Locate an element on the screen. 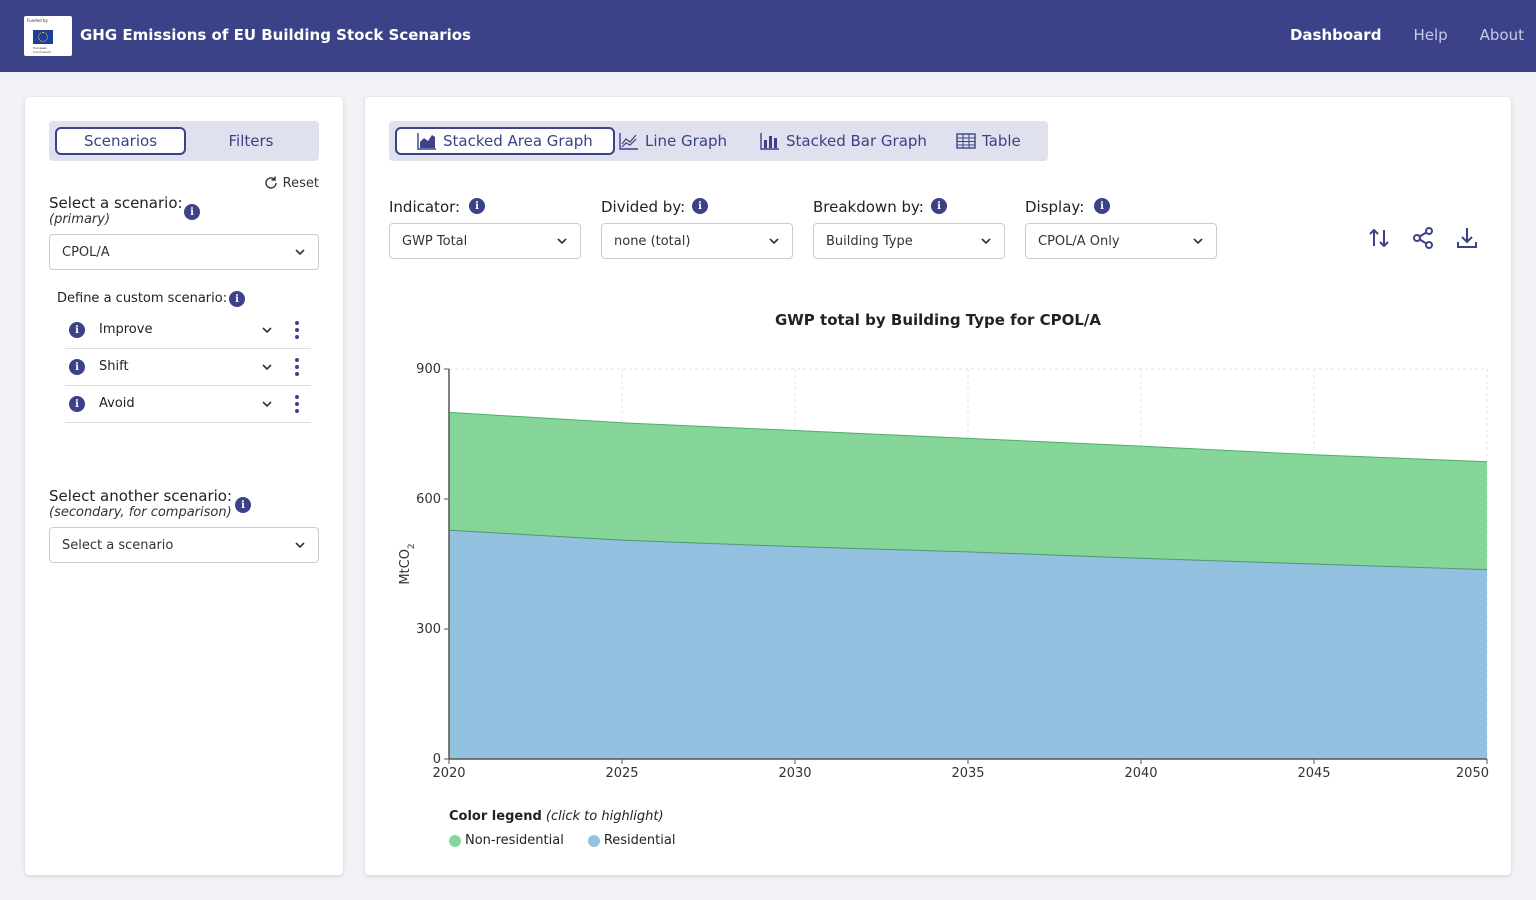 This screenshot has height=900, width=1536. legend-item-residential: Residential is located at coordinates (631, 840).